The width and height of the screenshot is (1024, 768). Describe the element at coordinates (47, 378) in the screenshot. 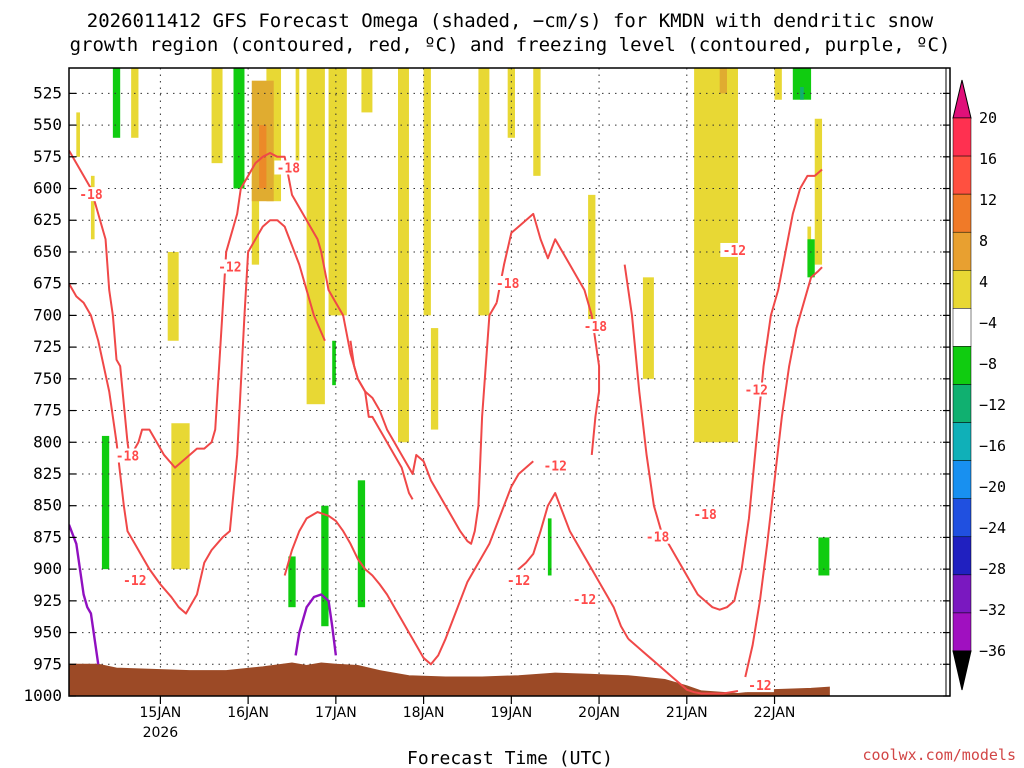

I see `y-tick-label-750: 750` at that location.